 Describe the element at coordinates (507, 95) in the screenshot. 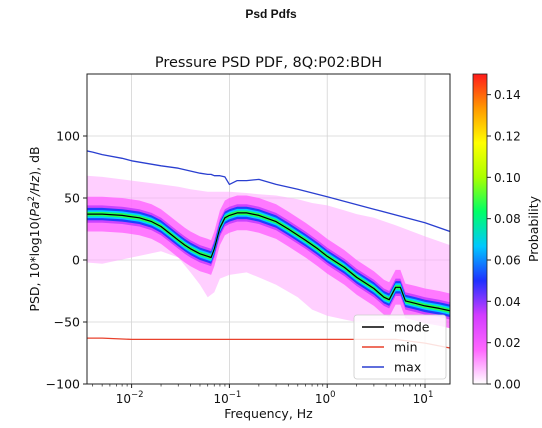

I see `colorbar-tick-label: 0.14` at that location.